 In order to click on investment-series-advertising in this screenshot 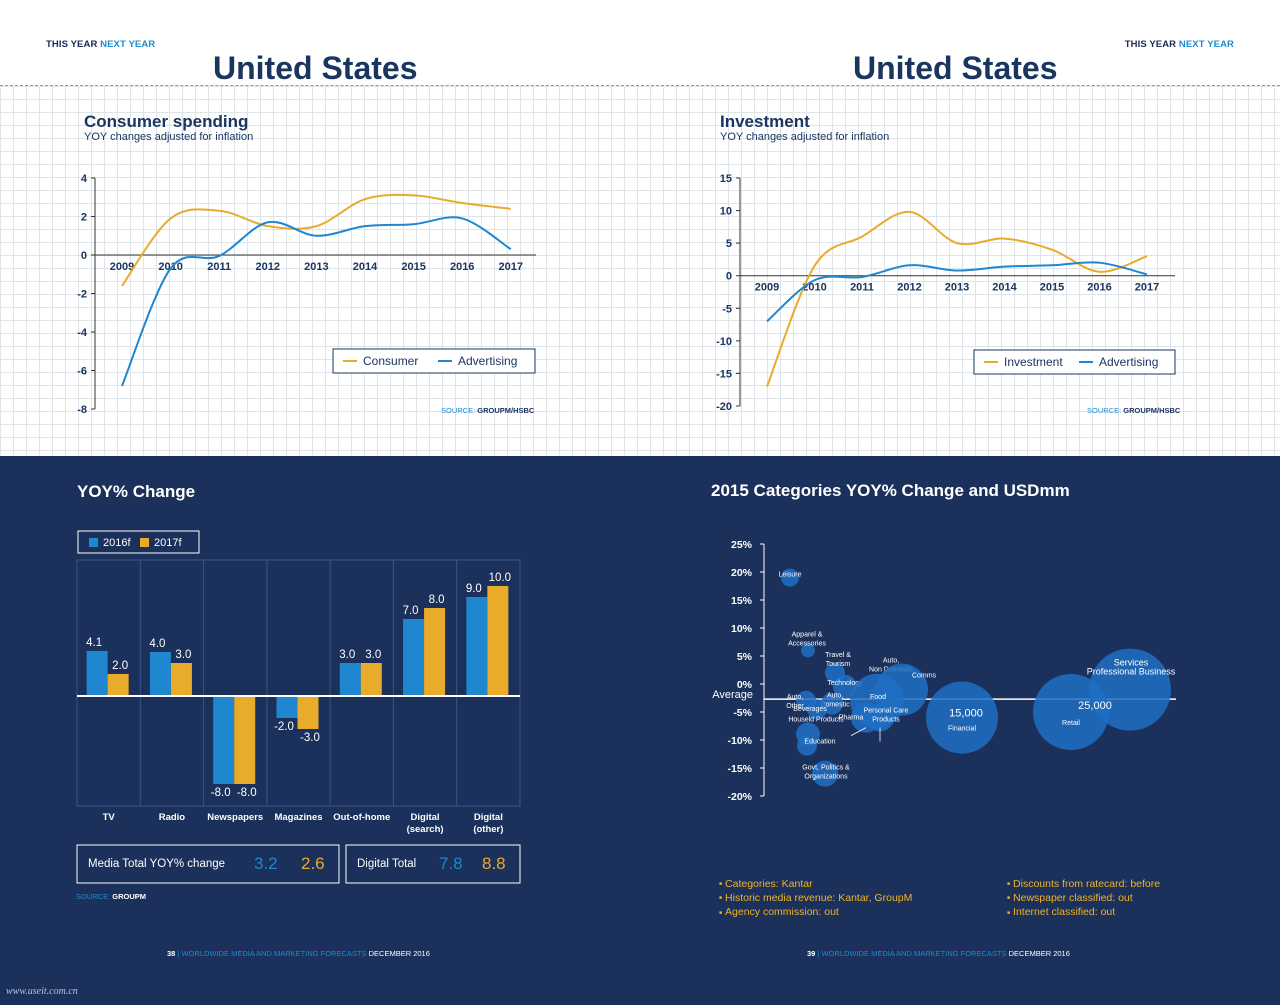, I will do `click(957, 292)`.